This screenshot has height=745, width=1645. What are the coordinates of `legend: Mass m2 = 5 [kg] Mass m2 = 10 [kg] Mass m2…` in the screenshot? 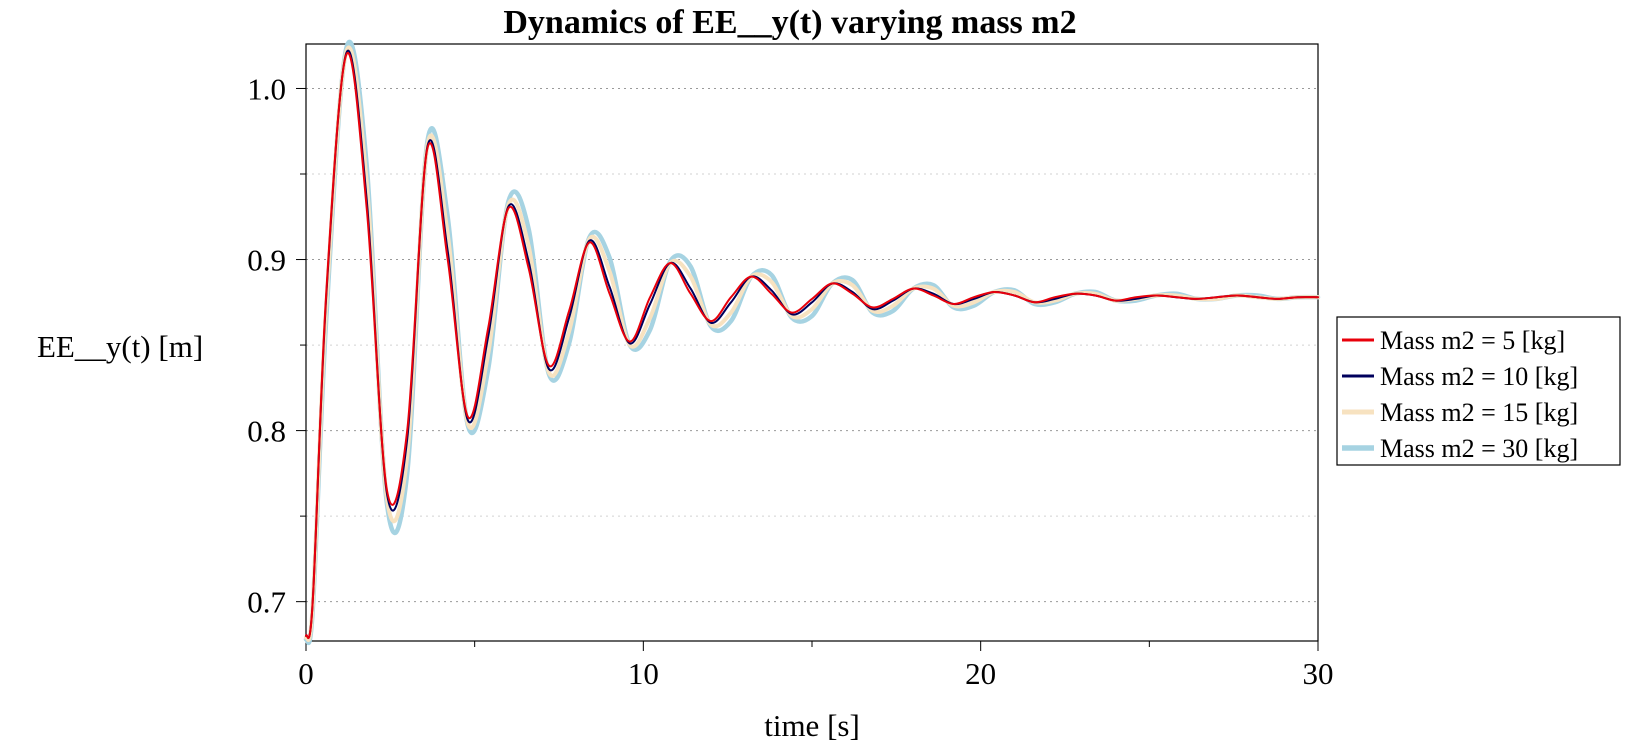 It's located at (1478, 391).